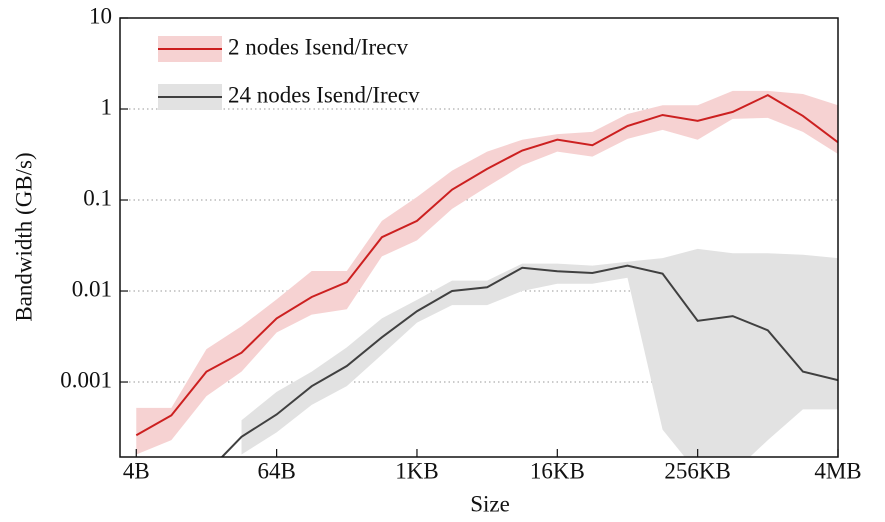  What do you see at coordinates (97, 197) in the screenshot?
I see `y-tick-label: 0.1` at bounding box center [97, 197].